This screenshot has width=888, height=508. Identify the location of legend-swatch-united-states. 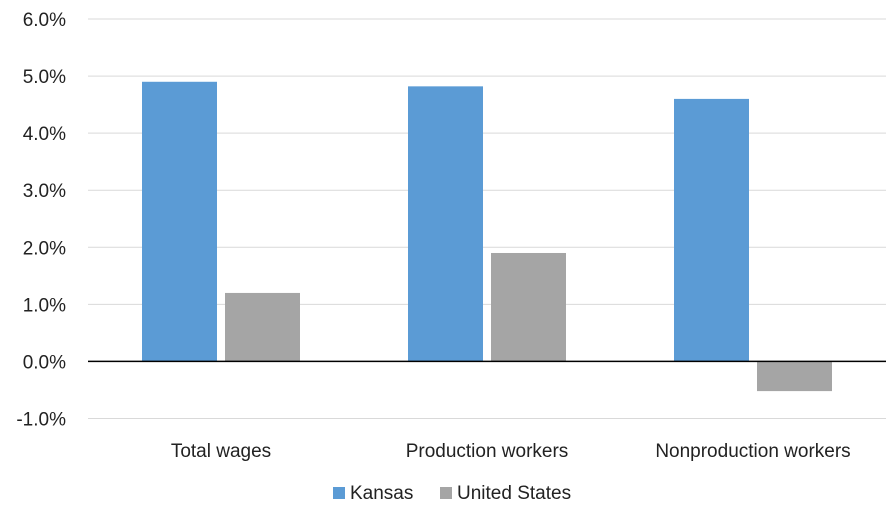
(446, 493).